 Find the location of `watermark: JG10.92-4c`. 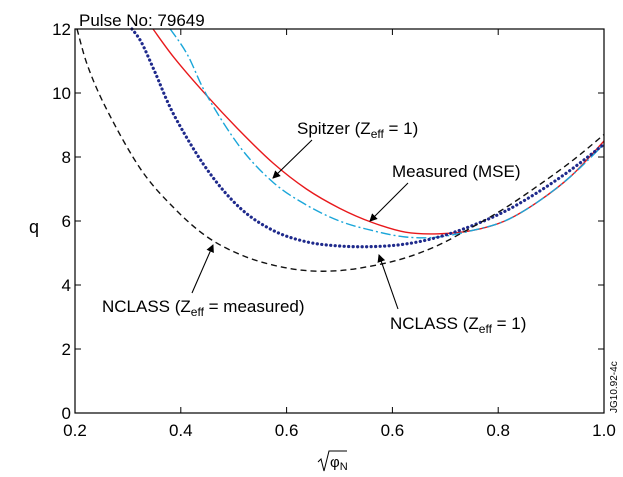

watermark: JG10.92-4c is located at coordinates (614, 387).